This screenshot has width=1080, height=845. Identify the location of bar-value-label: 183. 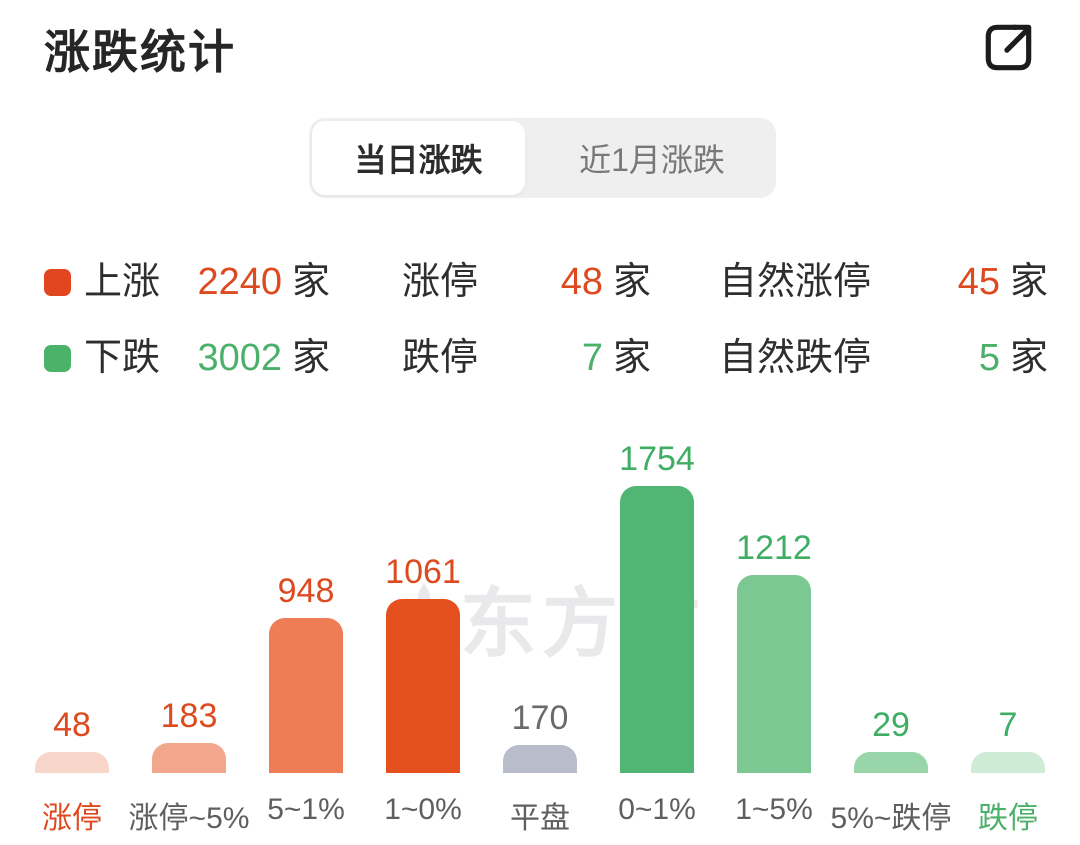
(189, 716).